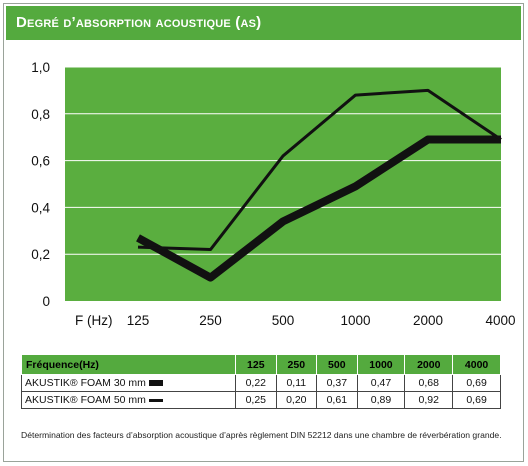 The width and height of the screenshot is (528, 466). I want to click on table-header-cell: 4000, so click(476, 364).